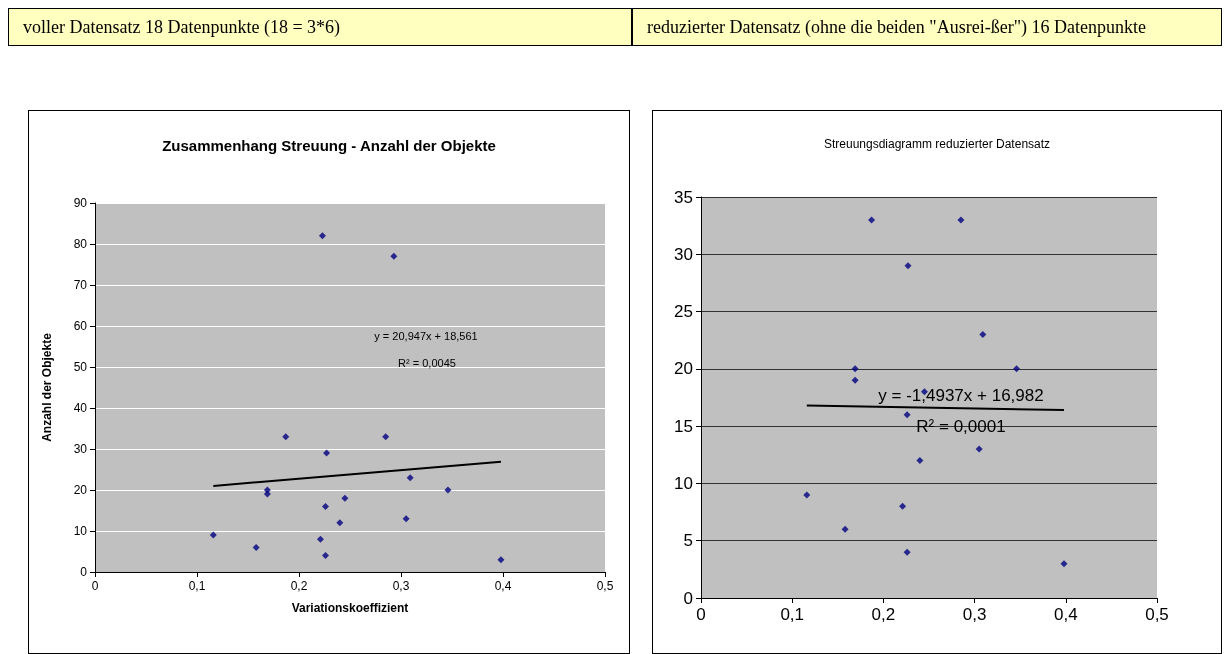  What do you see at coordinates (80, 408) in the screenshot?
I see `y-tick-label: 40` at bounding box center [80, 408].